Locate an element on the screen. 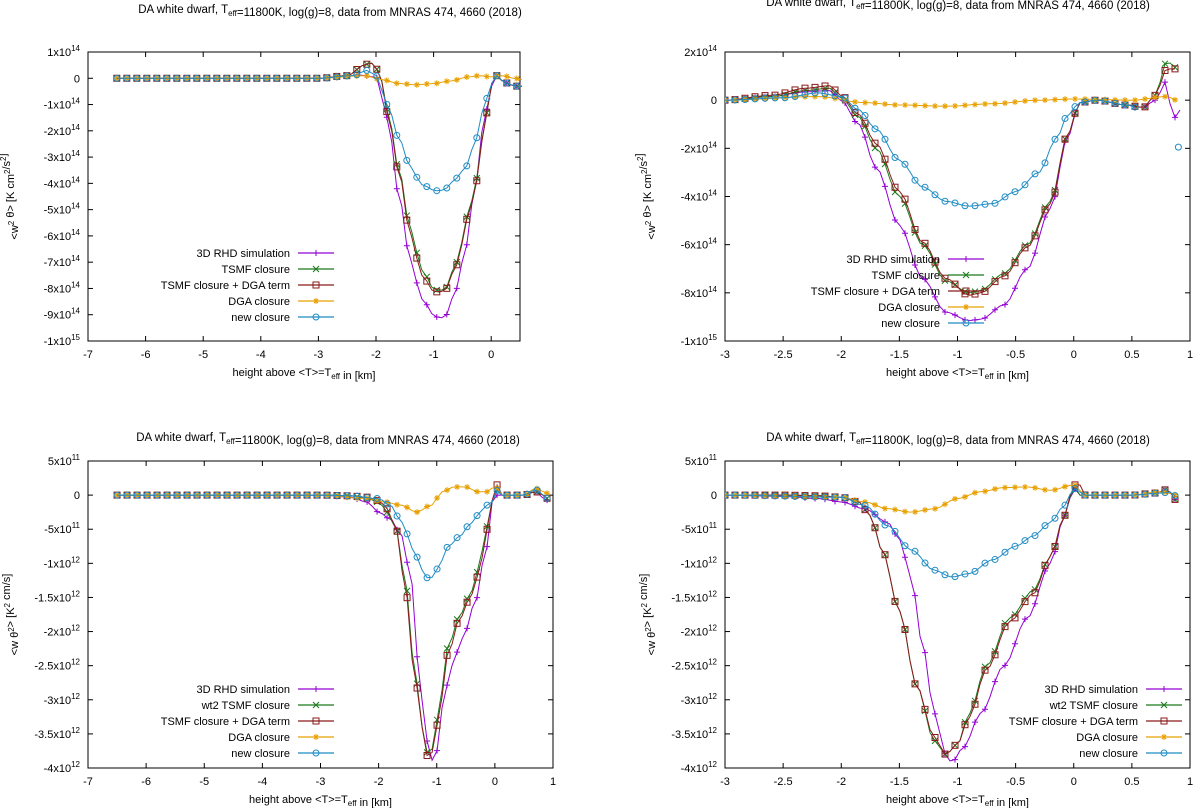  x-tick-label: -3 is located at coordinates (725, 355).